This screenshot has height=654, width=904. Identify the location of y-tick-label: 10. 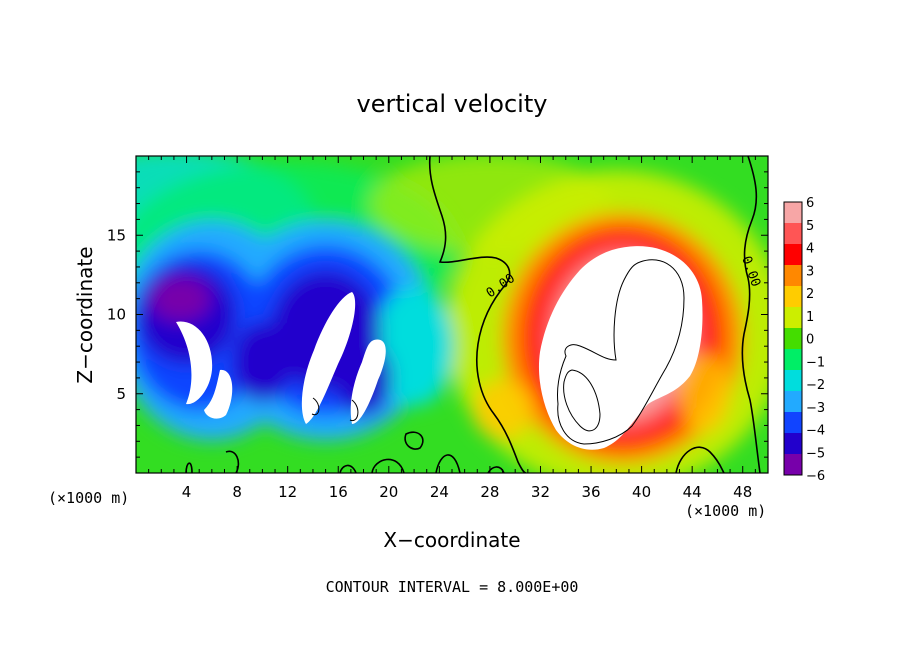
(116, 315).